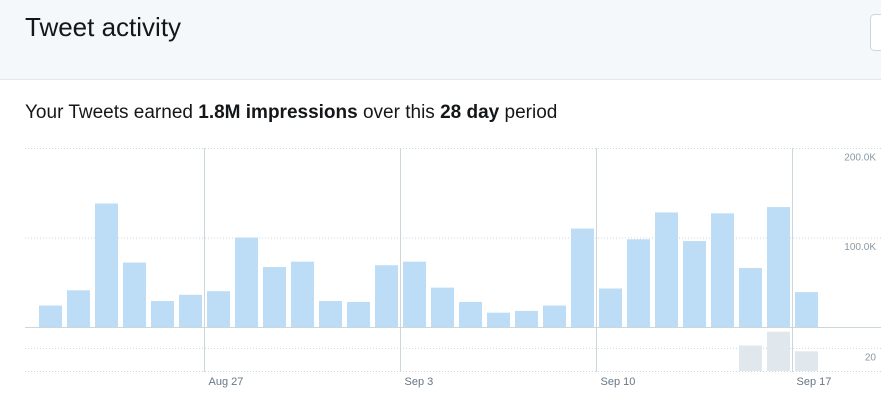 This screenshot has width=881, height=404. Describe the element at coordinates (871, 357) in the screenshot. I see `y-tick-label: 20` at that location.